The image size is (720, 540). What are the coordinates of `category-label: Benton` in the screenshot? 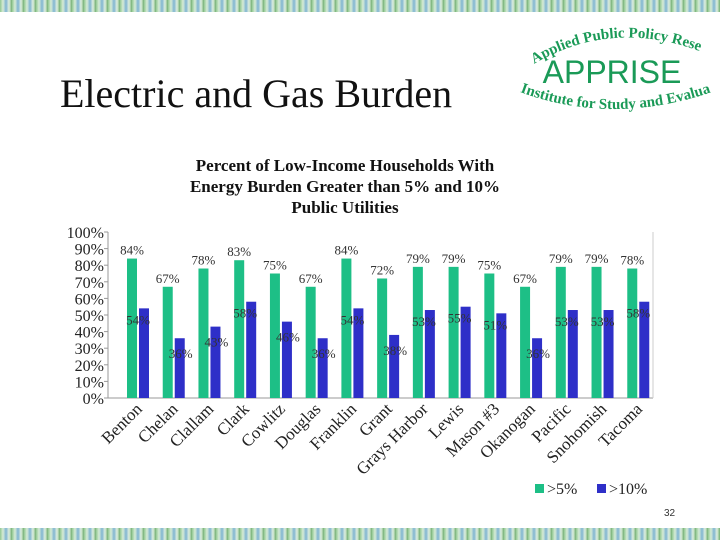 It's located at (122, 423).